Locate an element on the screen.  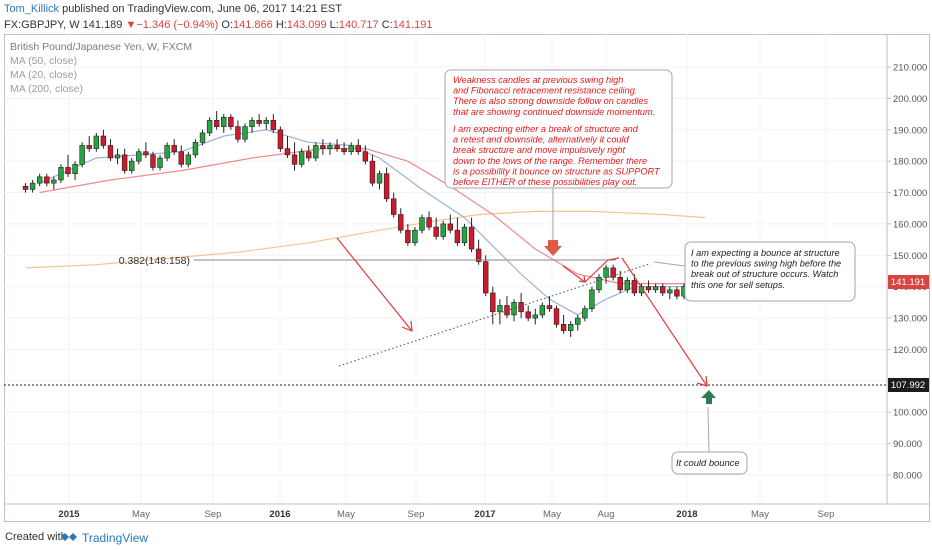
high-label: H: is located at coordinates (281, 25).